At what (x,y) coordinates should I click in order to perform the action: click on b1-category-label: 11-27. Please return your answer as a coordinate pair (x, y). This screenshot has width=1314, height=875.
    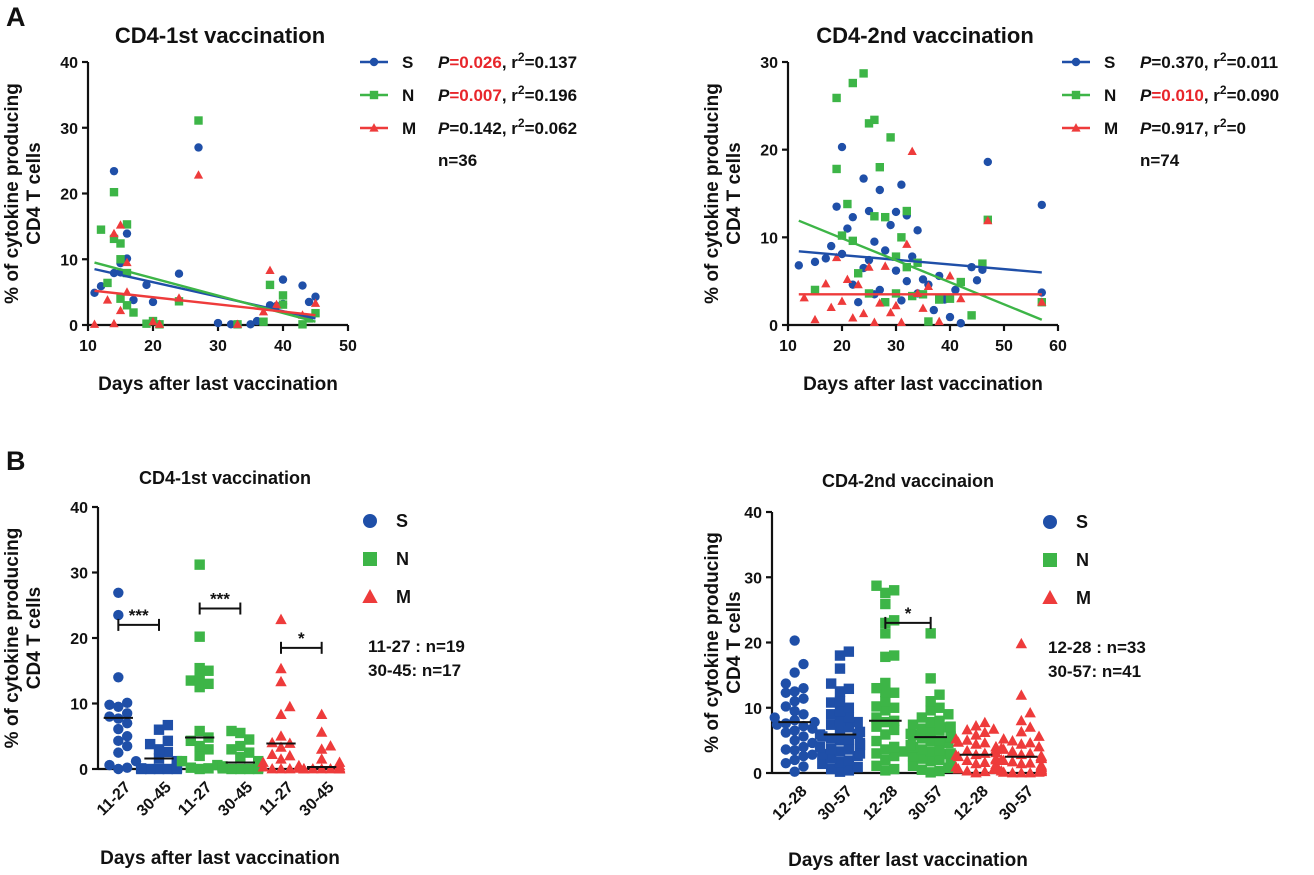
    Looking at the image, I should click on (195, 799).